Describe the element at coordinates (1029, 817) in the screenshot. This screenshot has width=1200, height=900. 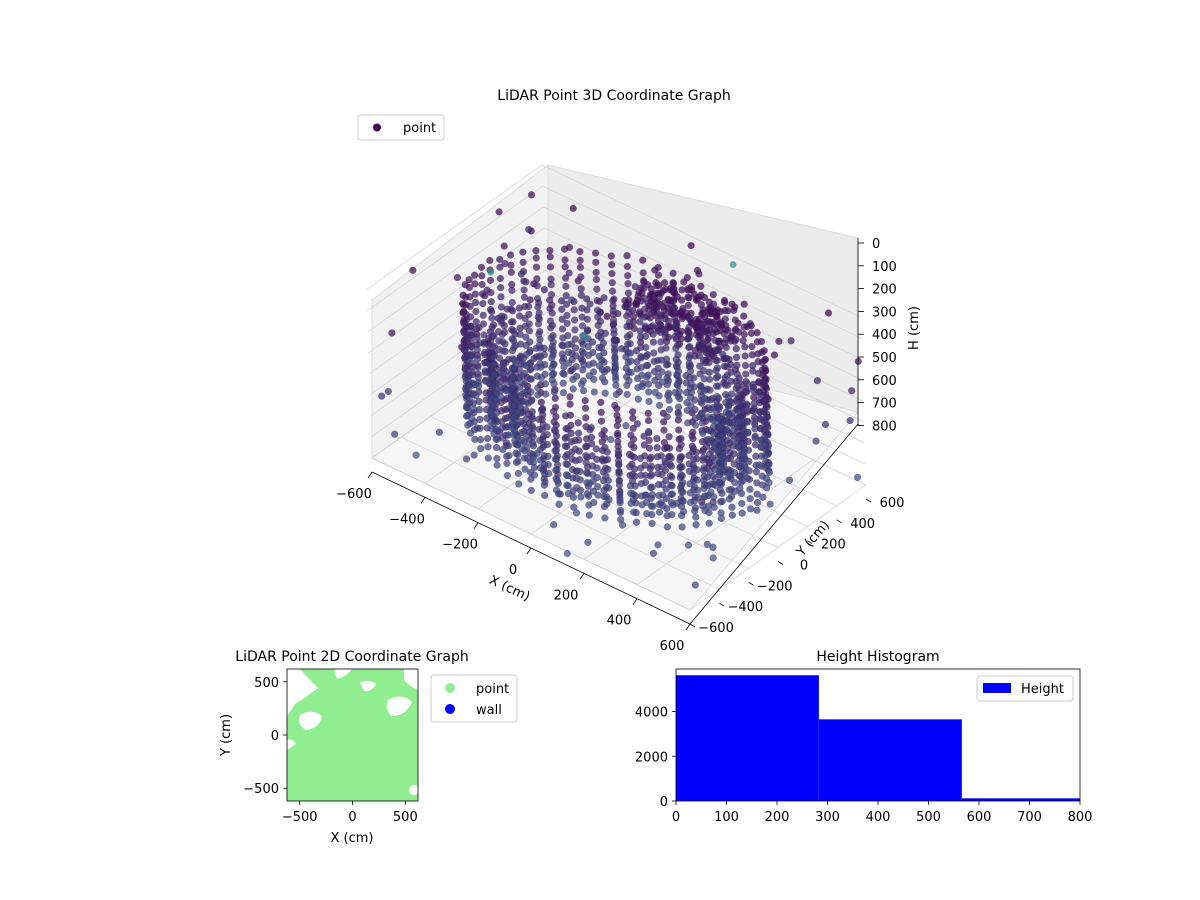
I see `x-tick-label-hist: 700` at that location.